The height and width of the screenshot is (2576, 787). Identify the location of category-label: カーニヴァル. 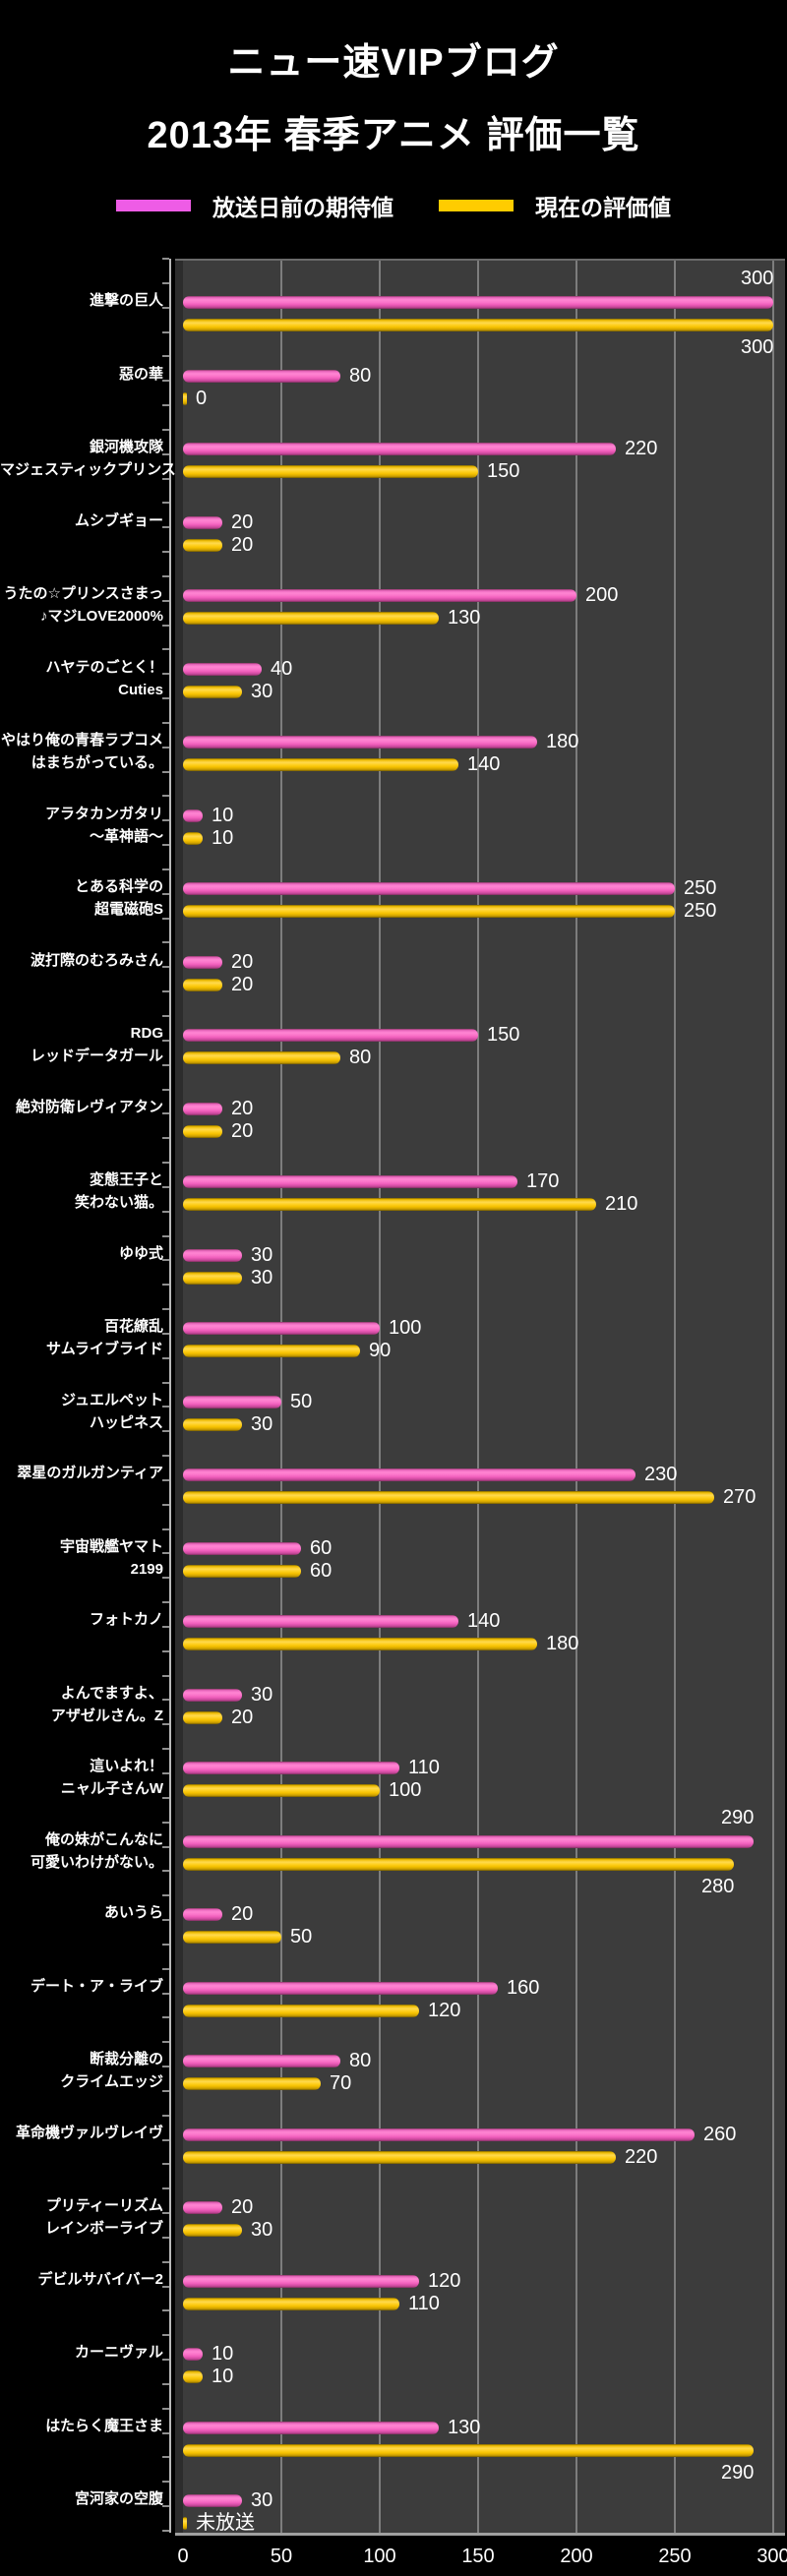
(118, 2353).